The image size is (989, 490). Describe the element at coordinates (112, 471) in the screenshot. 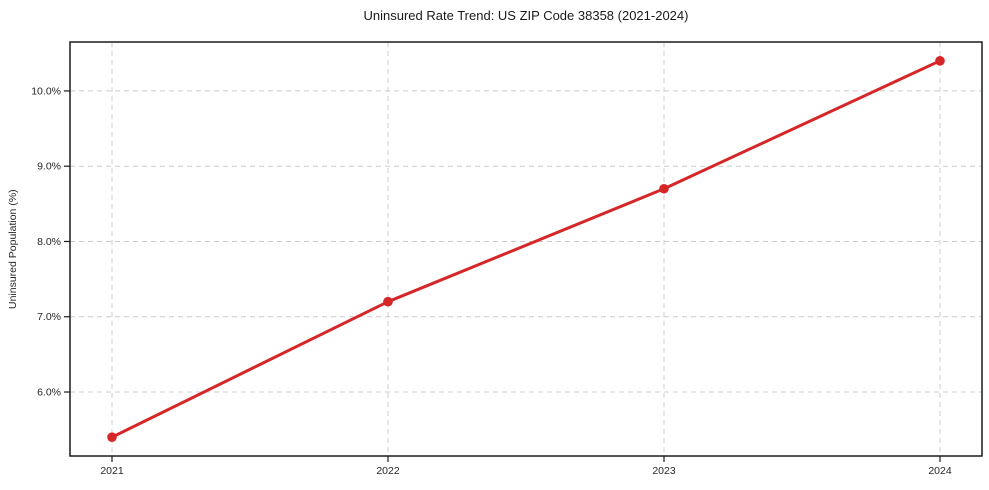

I see `x-tick-label: 2021` at that location.